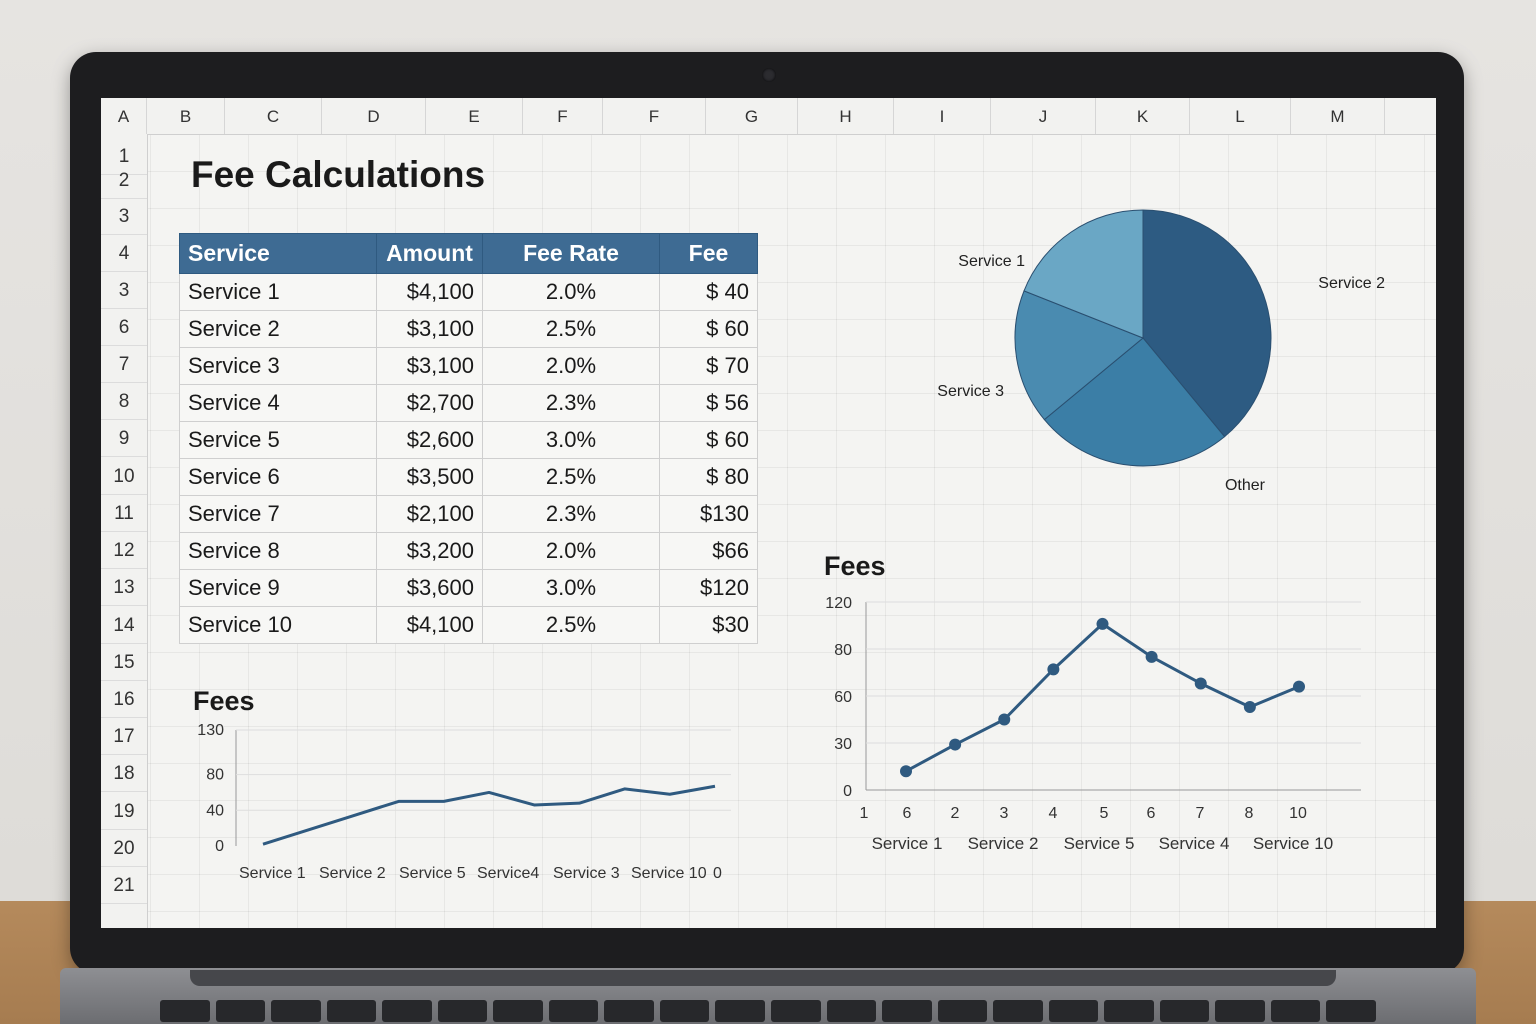 The height and width of the screenshot is (1024, 1536). Describe the element at coordinates (124, 662) in the screenshot. I see `row-header: 15` at that location.